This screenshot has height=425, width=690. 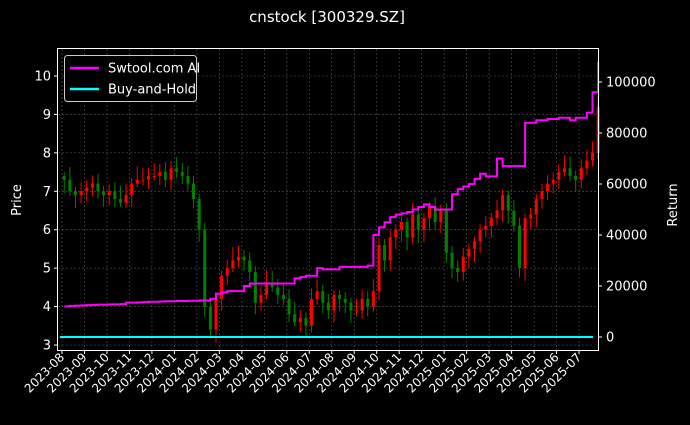 What do you see at coordinates (47, 230) in the screenshot?
I see `y-tick-label: 6` at bounding box center [47, 230].